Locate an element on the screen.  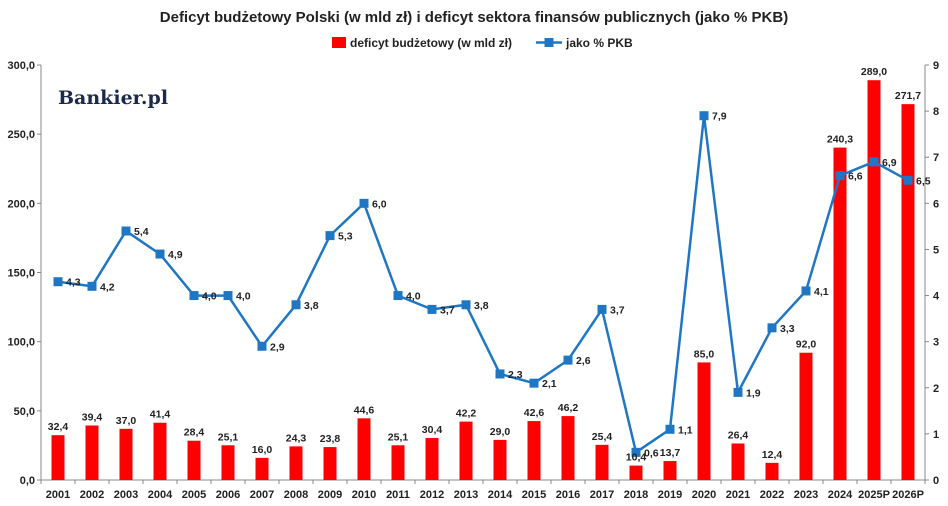
line-value-label: 2,3 is located at coordinates (515, 375).